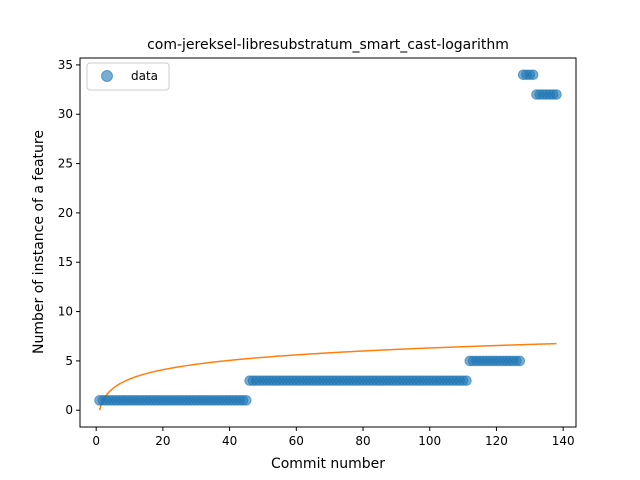 The height and width of the screenshot is (480, 640). I want to click on y-tick-label: 35, so click(65, 65).